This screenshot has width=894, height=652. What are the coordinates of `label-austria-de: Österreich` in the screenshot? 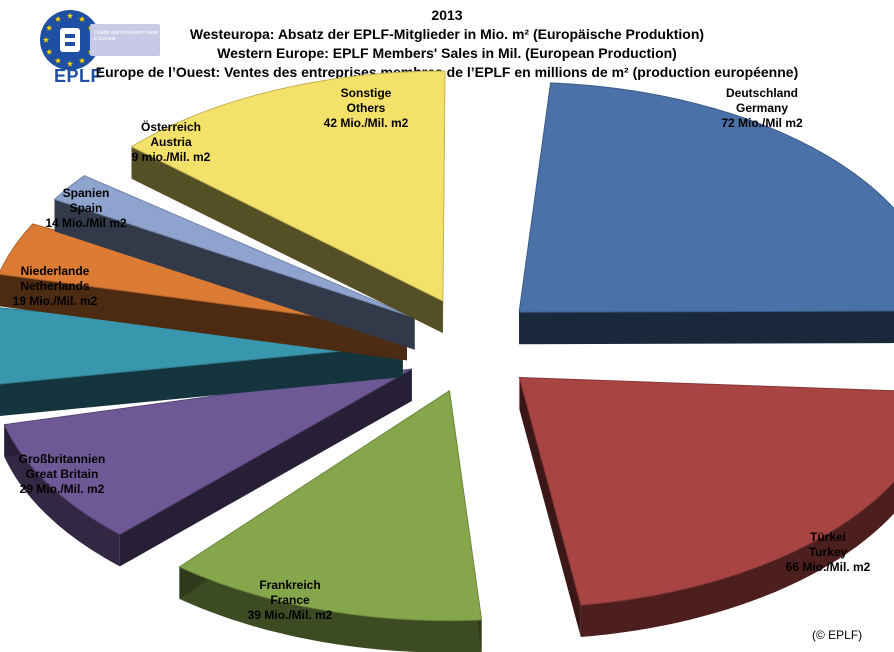 It's located at (171, 127).